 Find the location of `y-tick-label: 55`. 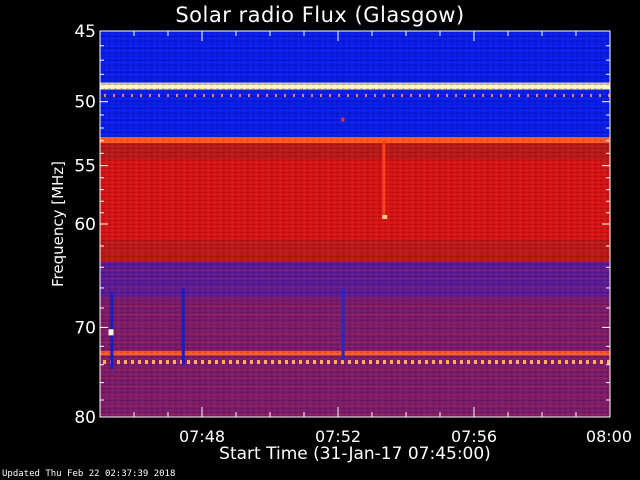

y-tick-label: 55 is located at coordinates (85, 167).